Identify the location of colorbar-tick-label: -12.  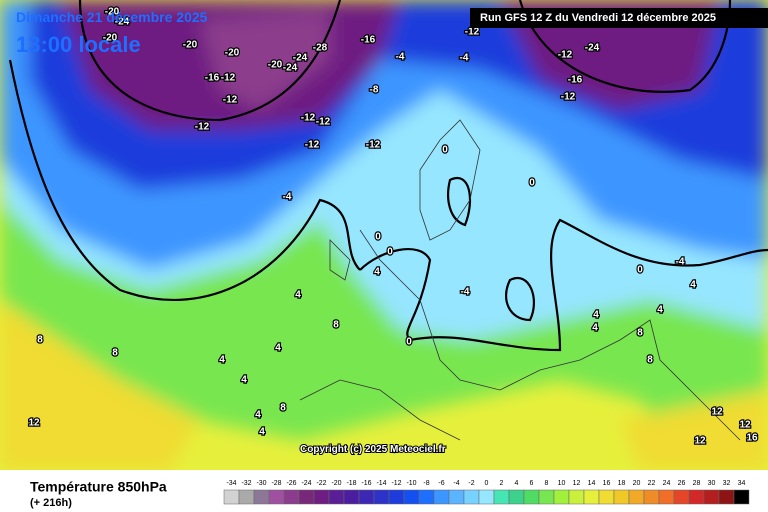
(396, 483).